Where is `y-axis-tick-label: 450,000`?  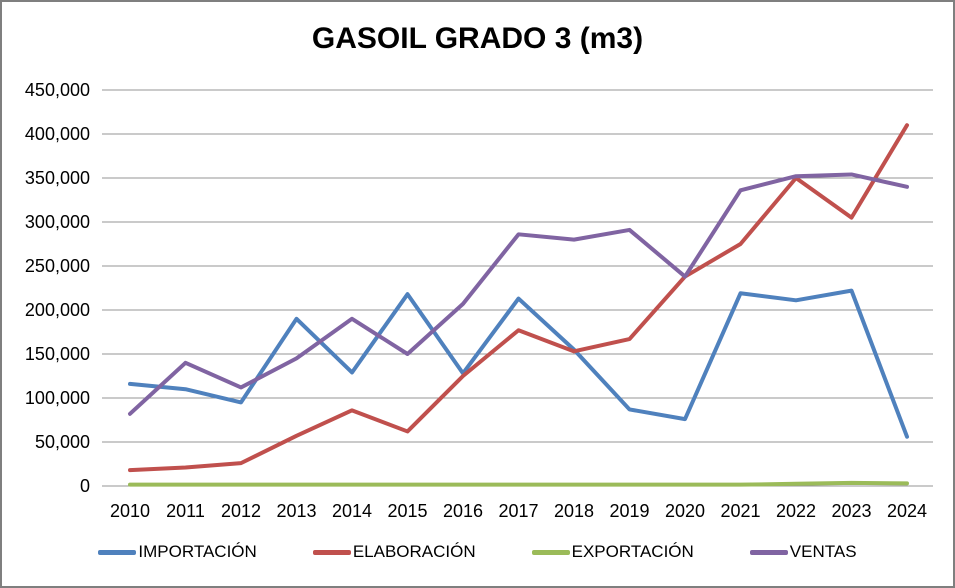
y-axis-tick-label: 450,000 is located at coordinates (57, 90).